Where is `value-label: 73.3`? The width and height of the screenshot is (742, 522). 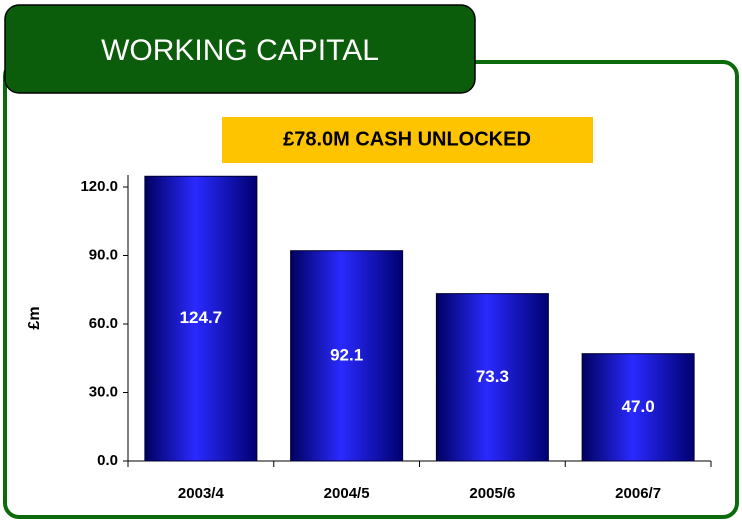 value-label: 73.3 is located at coordinates (492, 376).